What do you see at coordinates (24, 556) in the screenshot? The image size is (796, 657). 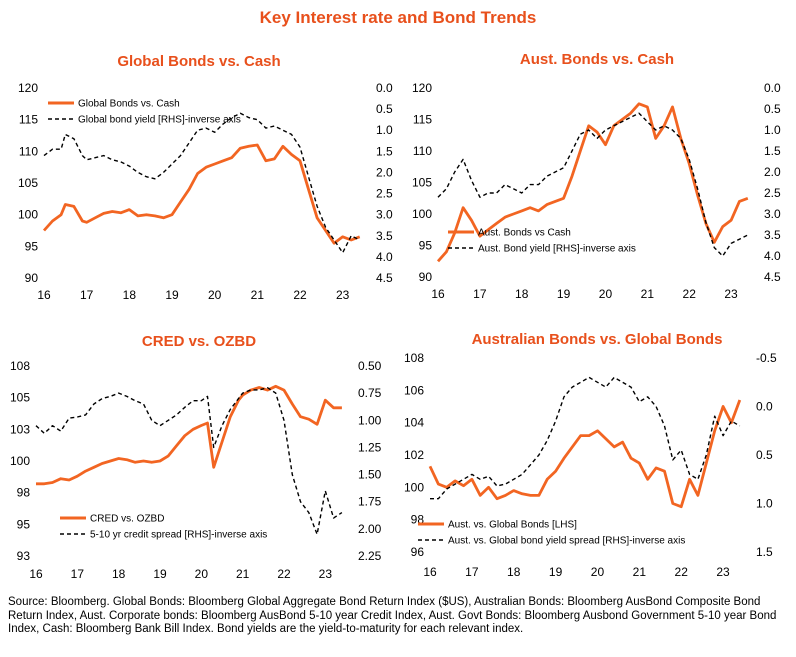 I see `left-axis-tick-label: 93` at bounding box center [24, 556].